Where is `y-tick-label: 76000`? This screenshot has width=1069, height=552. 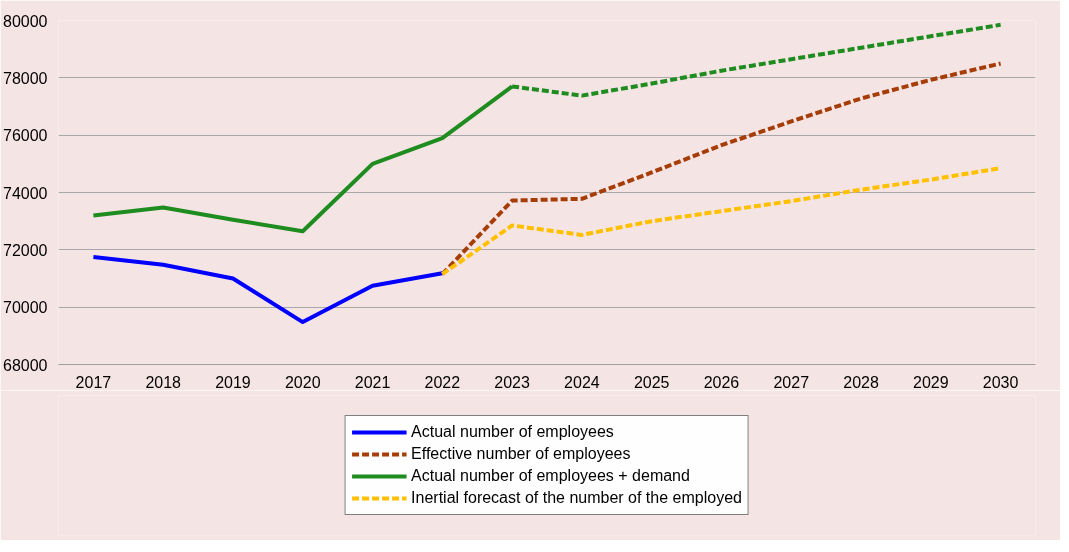 y-tick-label: 76000 is located at coordinates (25, 136).